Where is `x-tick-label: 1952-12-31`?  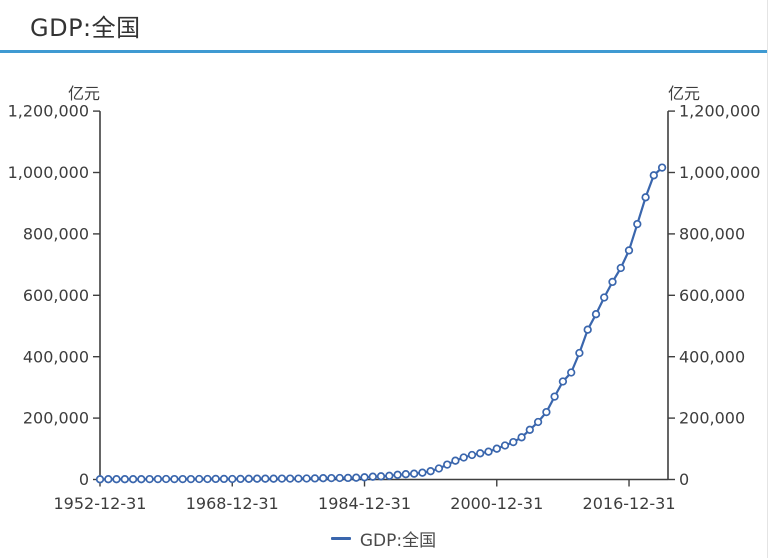 x-tick-label: 1952-12-31 is located at coordinates (100, 503).